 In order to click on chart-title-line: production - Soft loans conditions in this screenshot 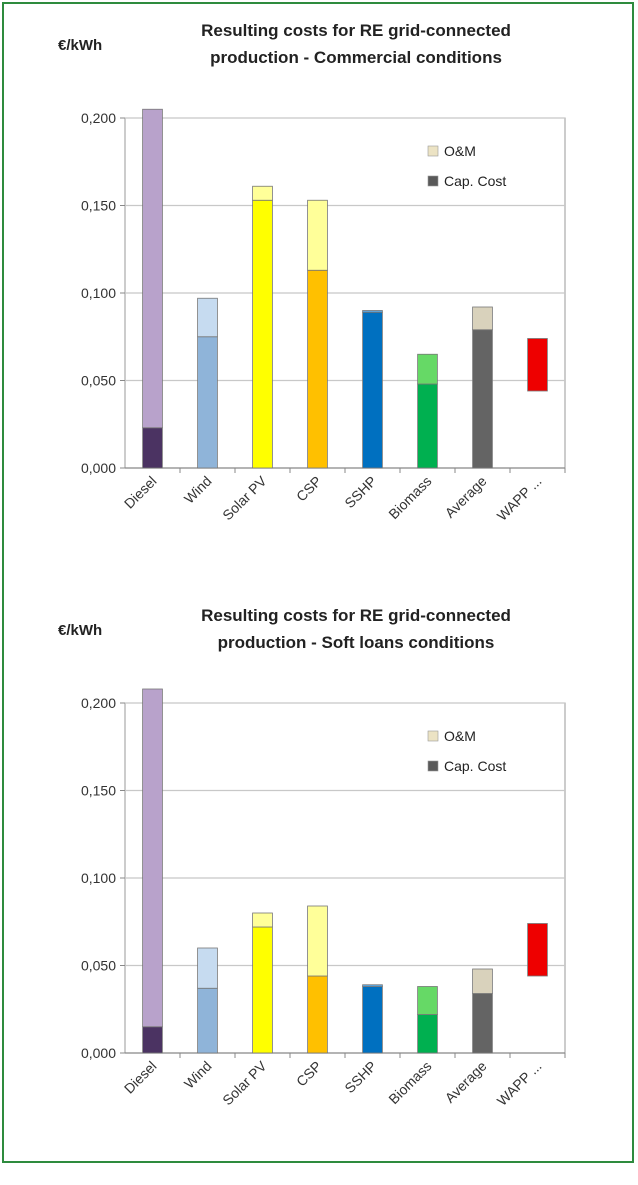, I will do `click(356, 642)`.